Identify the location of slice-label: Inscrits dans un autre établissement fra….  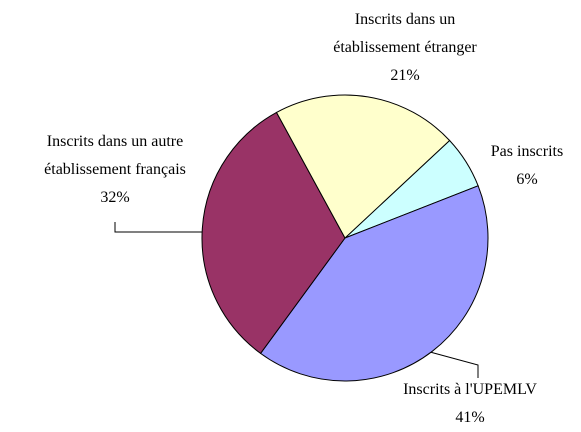
(115, 170).